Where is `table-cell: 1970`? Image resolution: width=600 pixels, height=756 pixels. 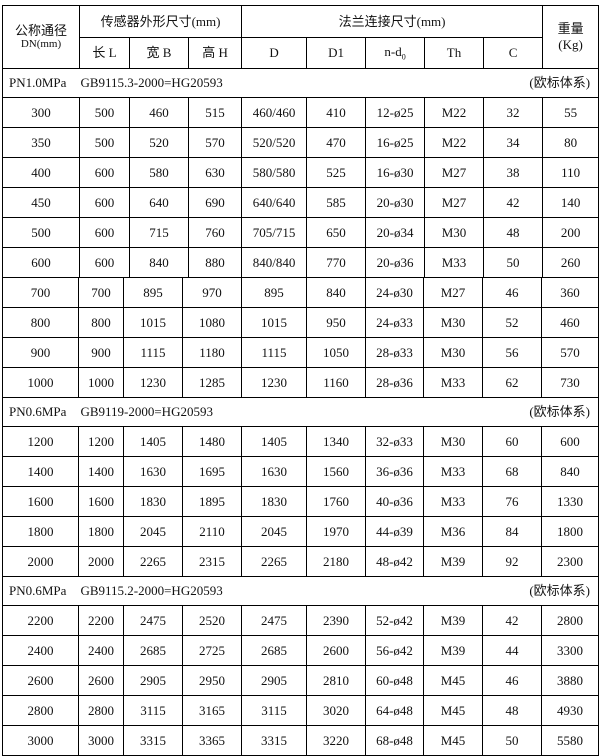 table-cell: 1970 is located at coordinates (336, 531).